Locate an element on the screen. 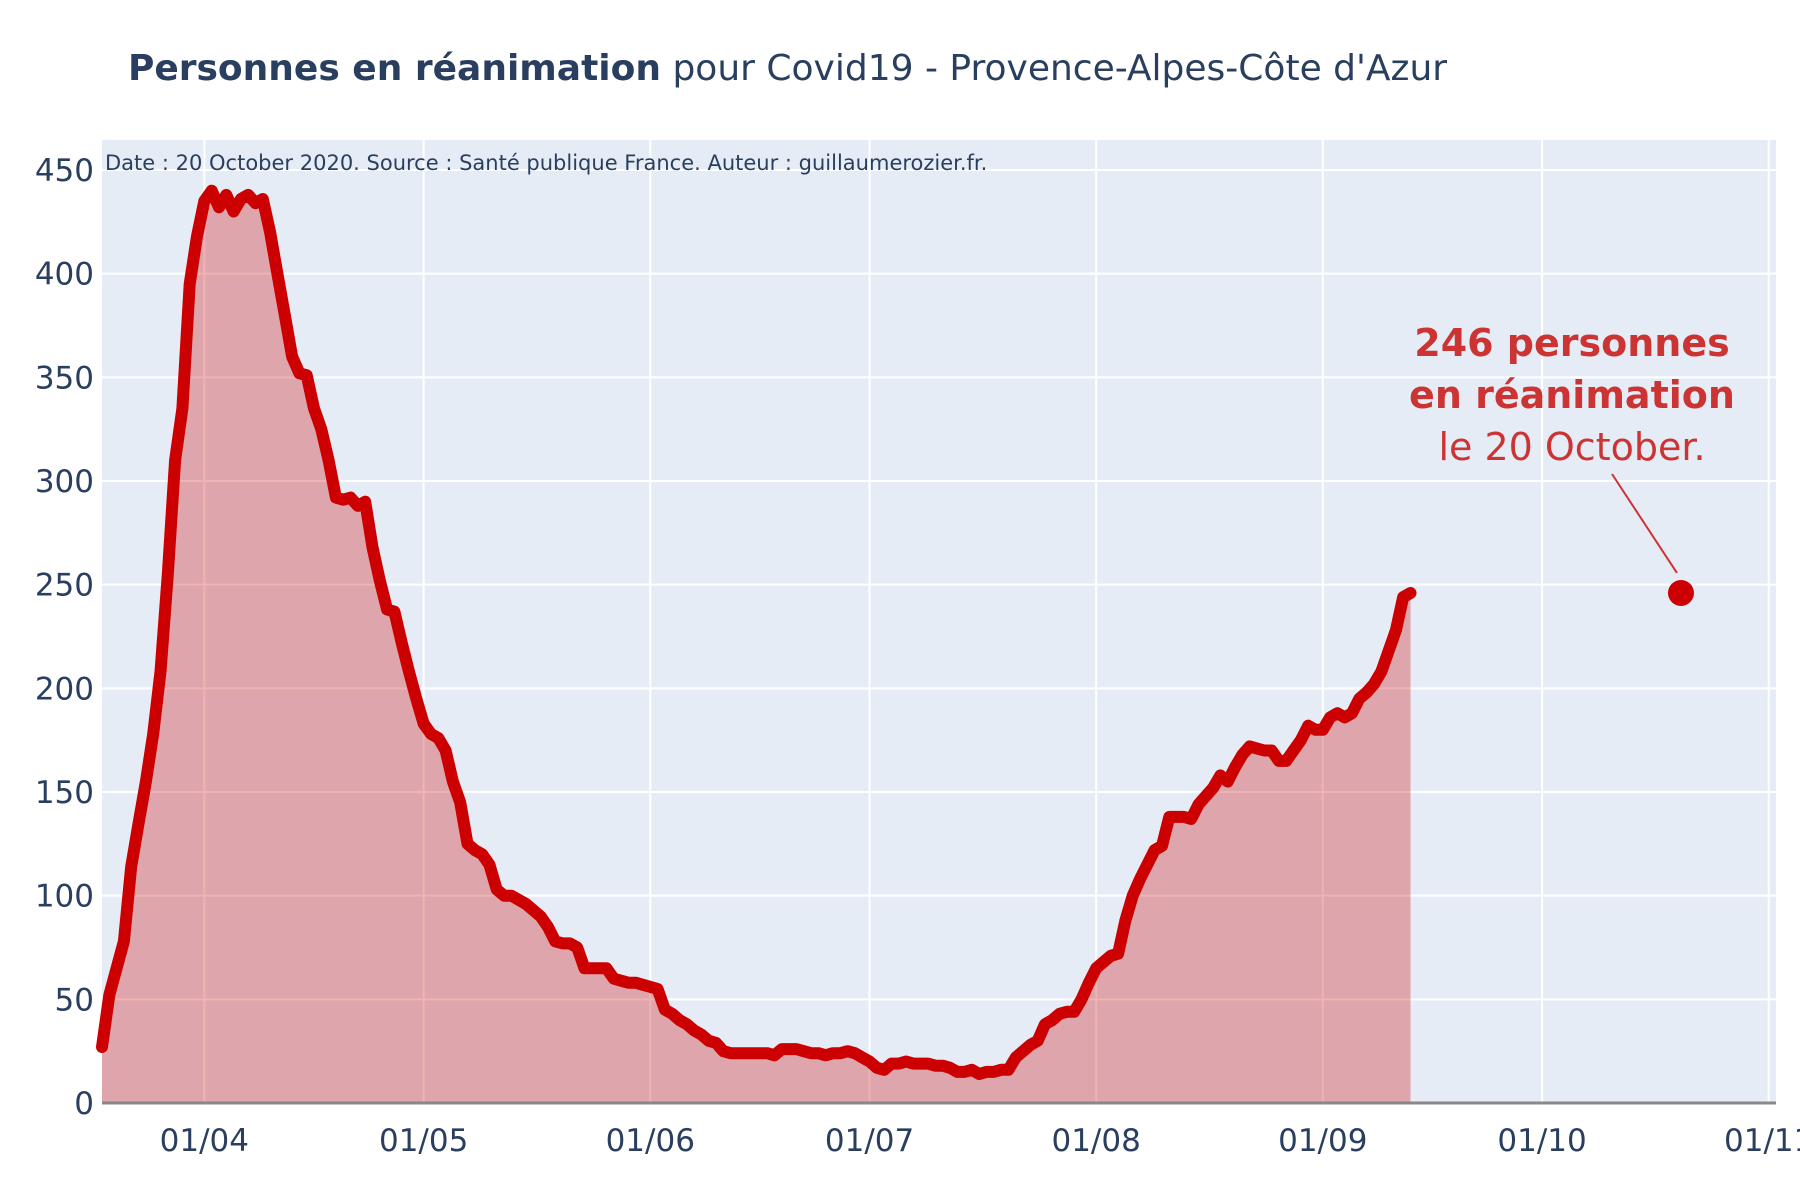 The width and height of the screenshot is (1800, 1200). x-tick-label: 01/07 is located at coordinates (869, 1141).